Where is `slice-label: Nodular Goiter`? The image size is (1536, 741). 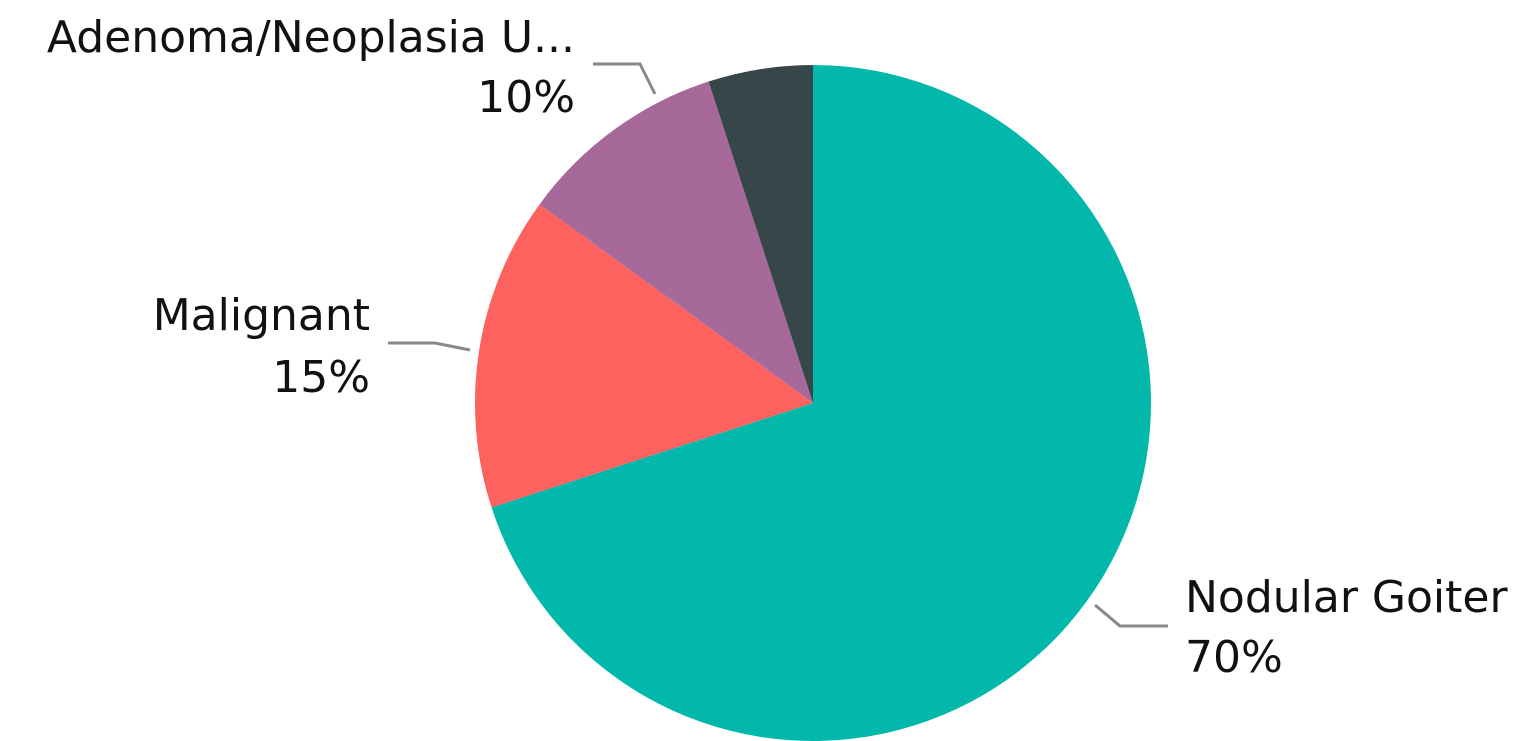
slice-label: Nodular Goiter is located at coordinates (1346, 597).